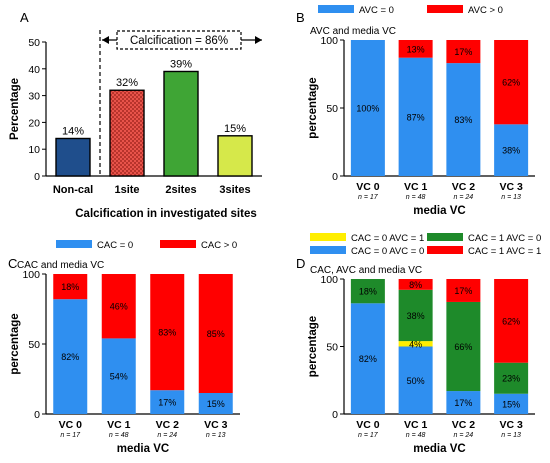 Image resolution: width=550 pixels, height=463 pixels. What do you see at coordinates (127, 83) in the screenshot?
I see `bar-data-label: 32%` at bounding box center [127, 83].